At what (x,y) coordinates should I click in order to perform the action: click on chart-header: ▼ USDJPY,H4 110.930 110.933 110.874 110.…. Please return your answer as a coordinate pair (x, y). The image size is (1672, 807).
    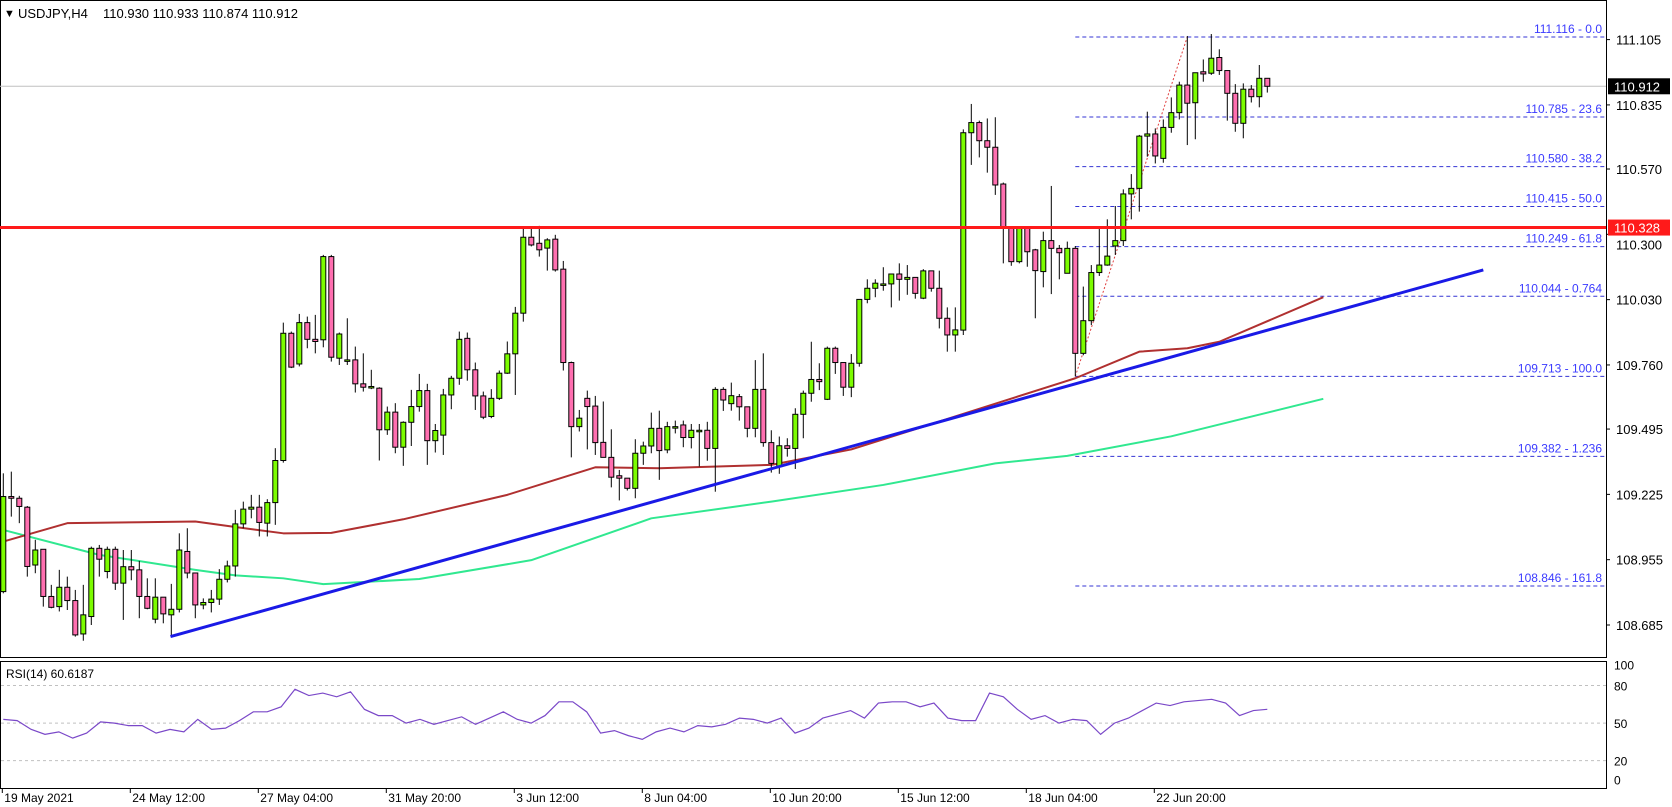
    Looking at the image, I should click on (151, 13).